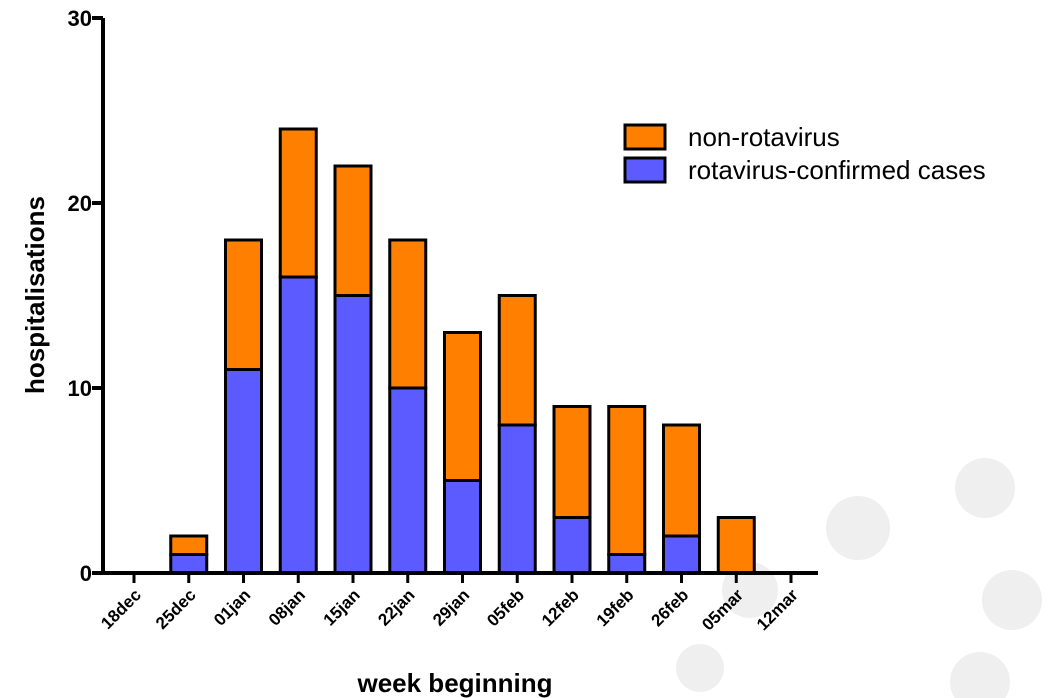 This screenshot has width=1052, height=698. What do you see at coordinates (243, 304) in the screenshot?
I see `bar-non-rotavirus-01jan` at bounding box center [243, 304].